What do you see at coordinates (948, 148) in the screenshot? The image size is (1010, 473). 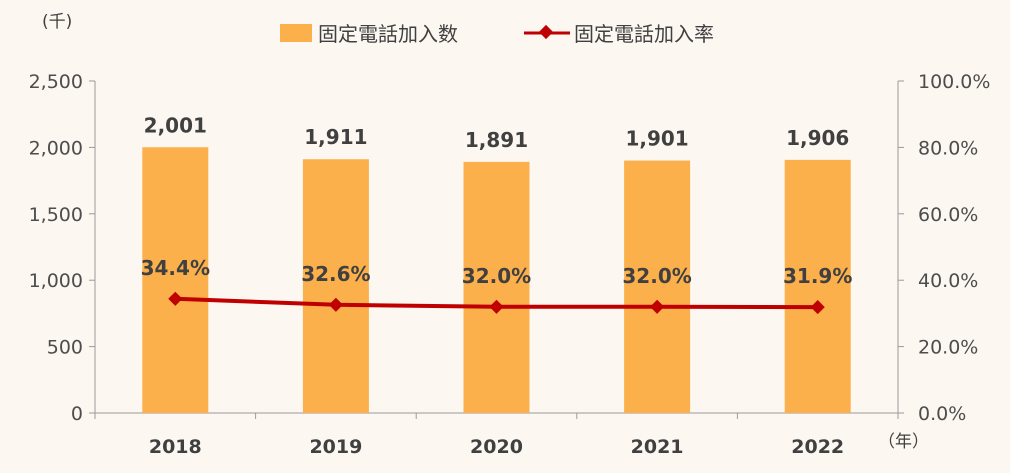 I see `y-right-tick-label: 80.0%` at bounding box center [948, 148].